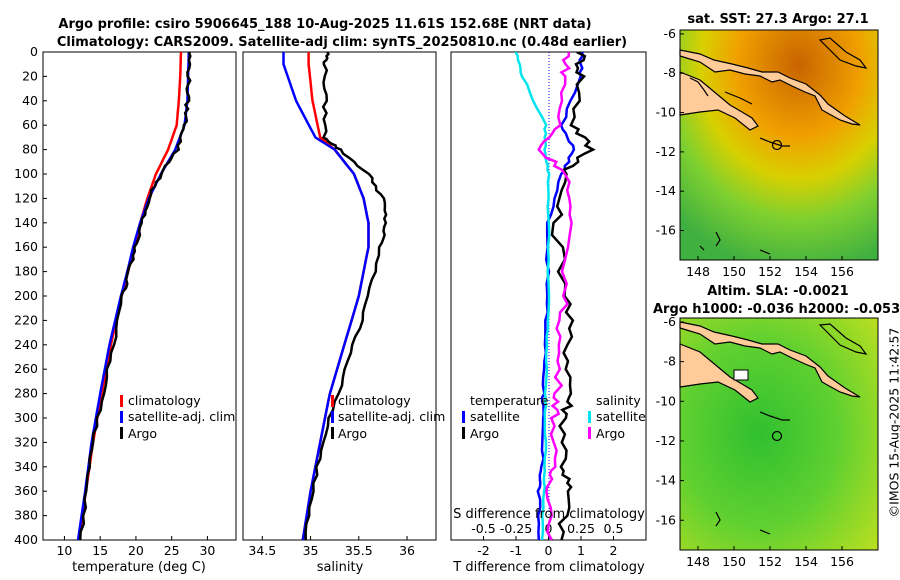 The height and width of the screenshot is (580, 900). I want to click on depth-tick-label: 60, so click(30, 124).